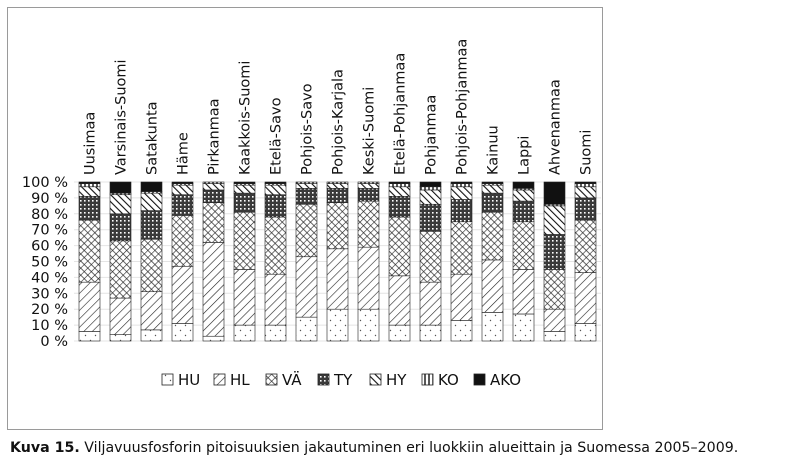 This screenshot has height=473, width=796. I want to click on legend-label: TY, so click(343, 380).